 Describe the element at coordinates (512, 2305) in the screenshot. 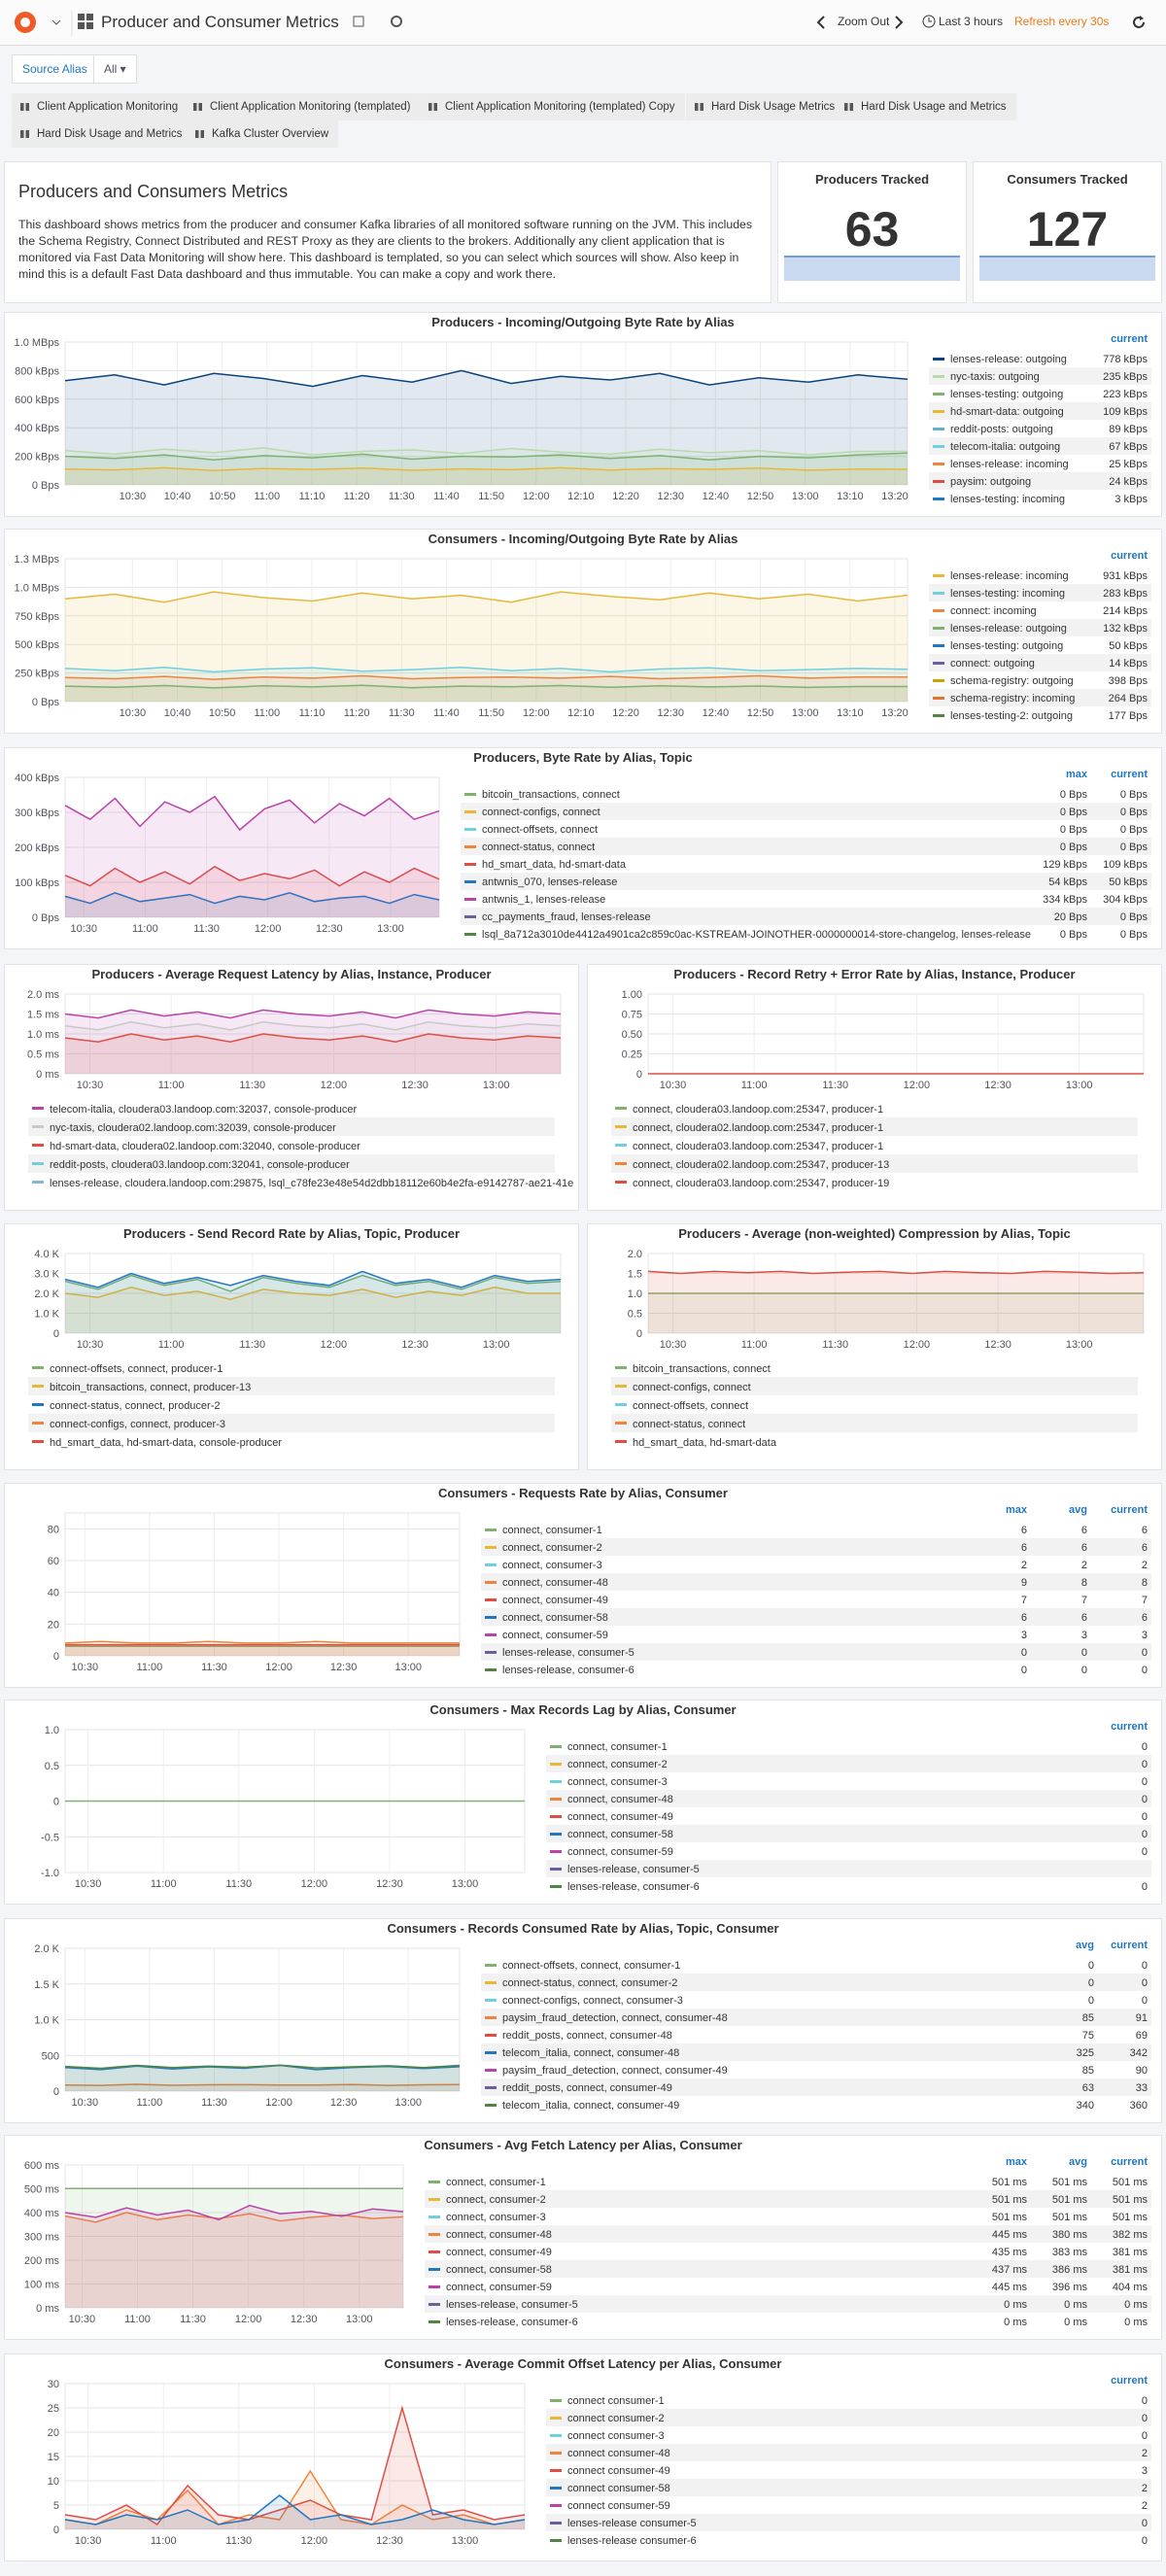

I see `legend-name: lenses-release, consumer-5` at that location.